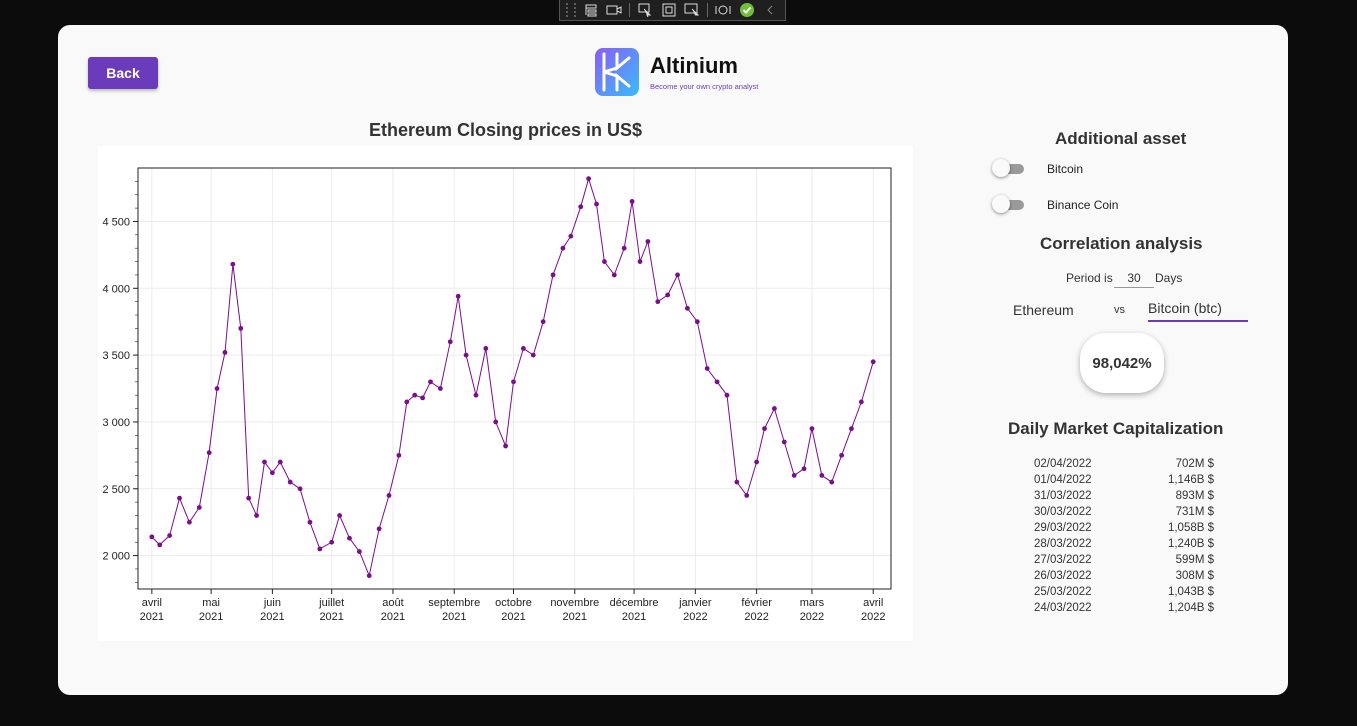 This screenshot has height=726, width=1357. I want to click on correlation-title: Correlation analysis, so click(1121, 243).